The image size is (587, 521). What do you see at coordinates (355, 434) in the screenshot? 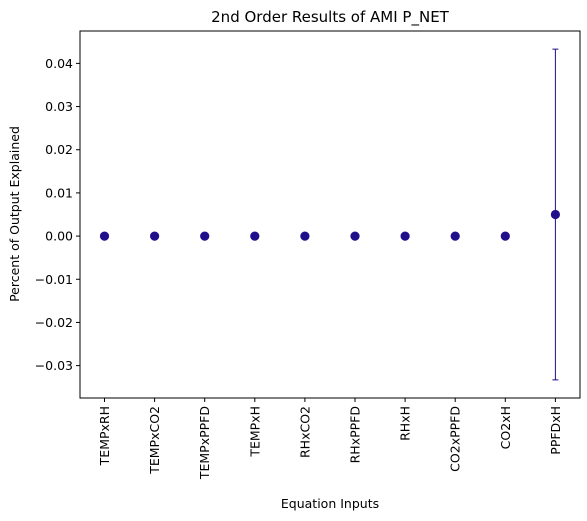
I see `x-tick-label: RHxPPFD` at bounding box center [355, 434].